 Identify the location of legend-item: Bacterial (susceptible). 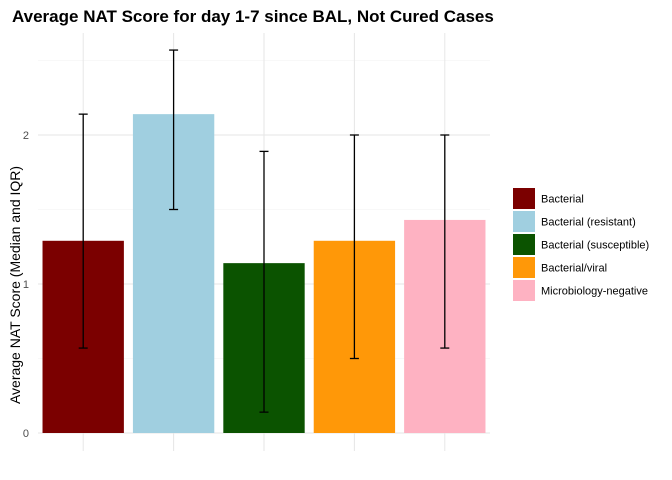
(581, 244).